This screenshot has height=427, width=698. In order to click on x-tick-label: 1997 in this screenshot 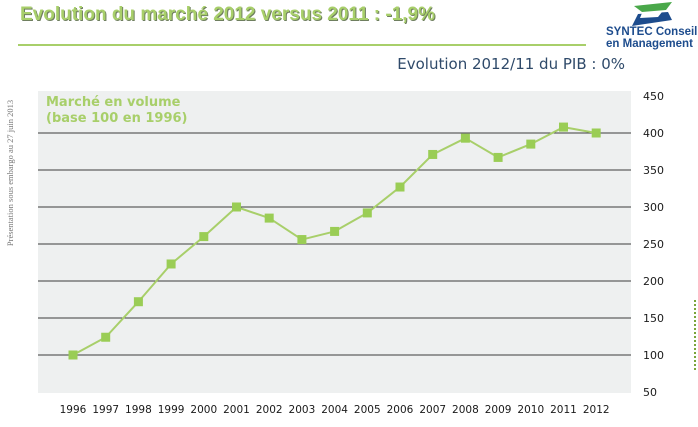, I will do `click(105, 410)`.